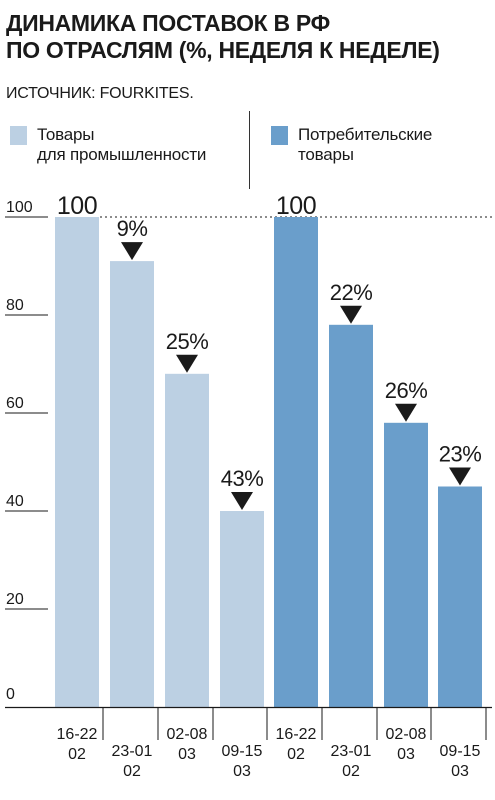 Image resolution: width=495 pixels, height=800 pixels. What do you see at coordinates (168, 23) in the screenshot?
I see `chart-title-line-1: ДИНАМИКА ПОСТАВОК В РФ` at bounding box center [168, 23].